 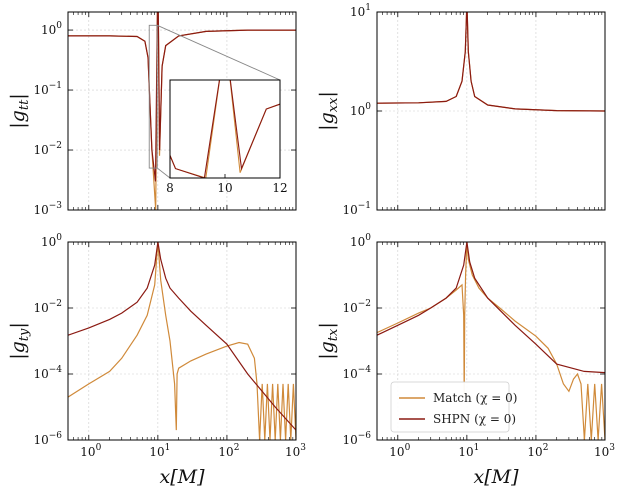 What do you see at coordinates (475, 398) in the screenshot?
I see `legend-label-match: Match (χ = 0)` at bounding box center [475, 398].